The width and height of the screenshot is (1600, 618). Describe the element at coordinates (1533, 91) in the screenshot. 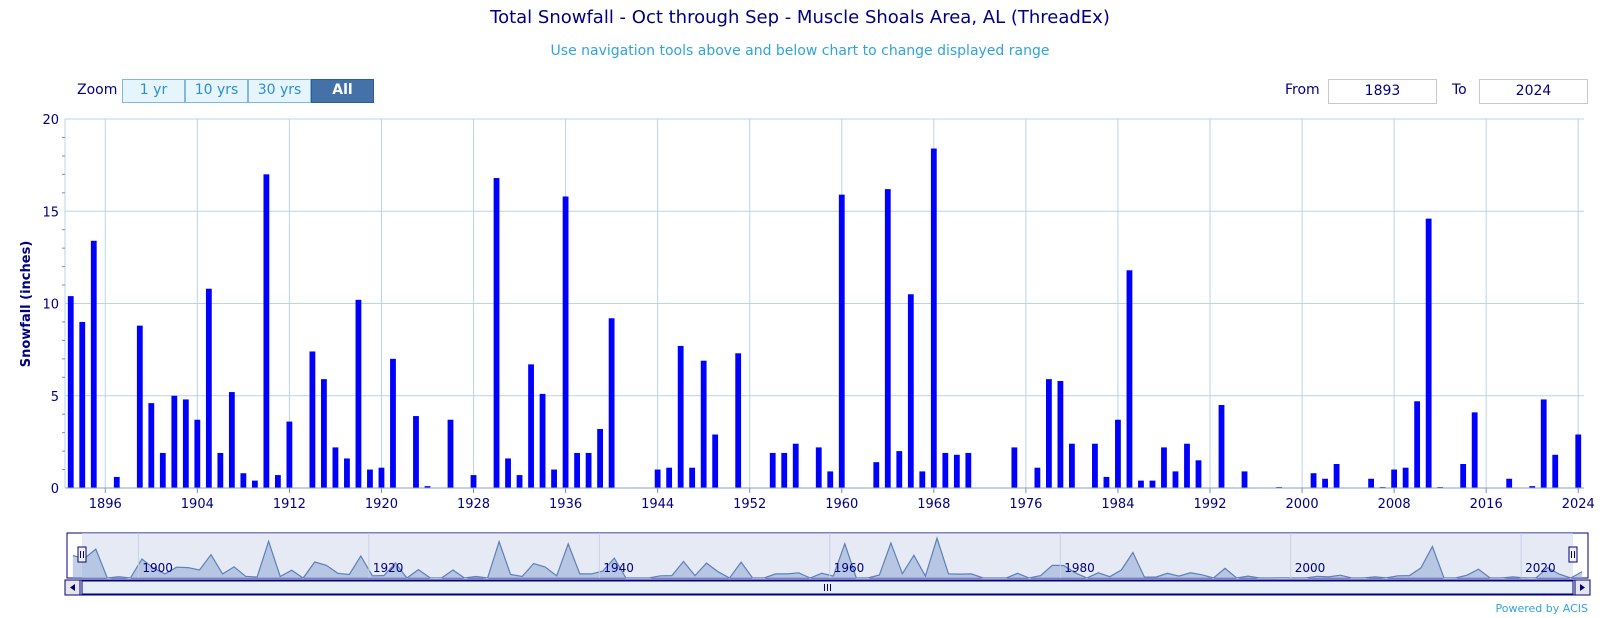

I see `to-date-input: 2024` at that location.